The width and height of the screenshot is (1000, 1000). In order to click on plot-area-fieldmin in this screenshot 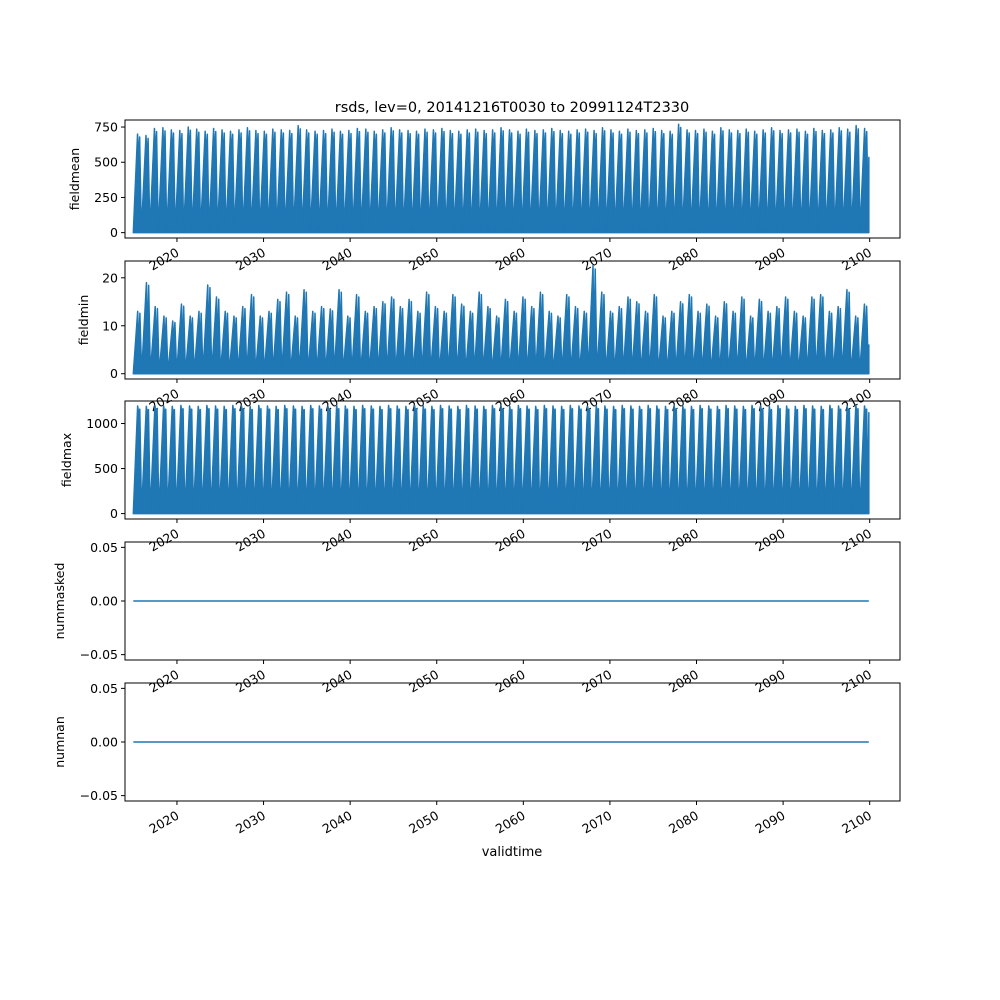, I will do `click(501, 320)`.